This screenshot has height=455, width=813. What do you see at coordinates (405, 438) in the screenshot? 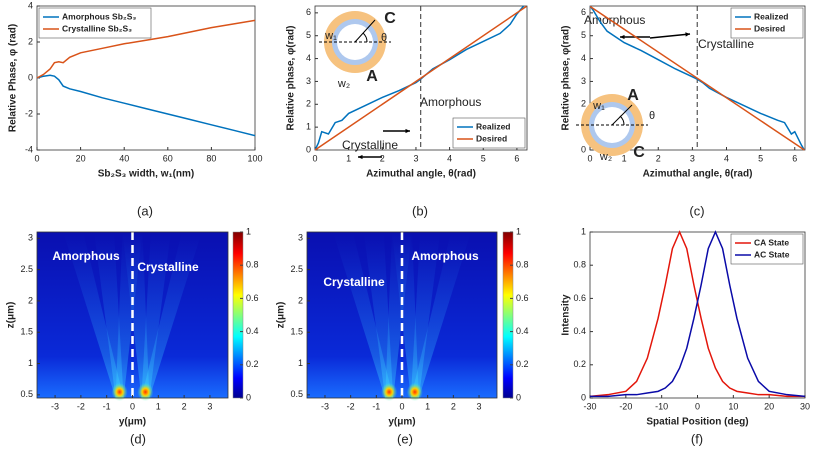
I see `panel-caption: (e)` at bounding box center [405, 438].